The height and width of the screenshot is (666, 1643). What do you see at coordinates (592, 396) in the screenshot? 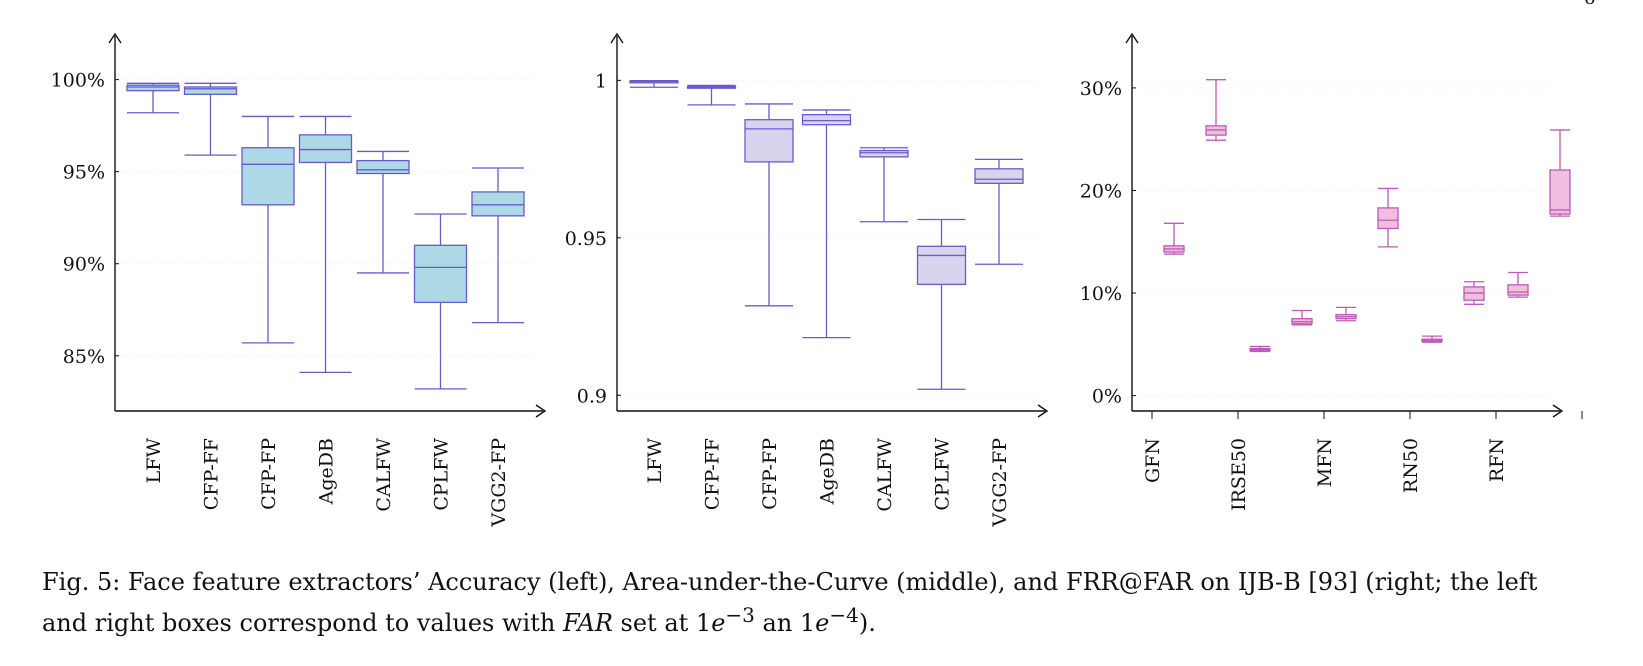
I see `y-tick-label: 0.9` at bounding box center [592, 396].